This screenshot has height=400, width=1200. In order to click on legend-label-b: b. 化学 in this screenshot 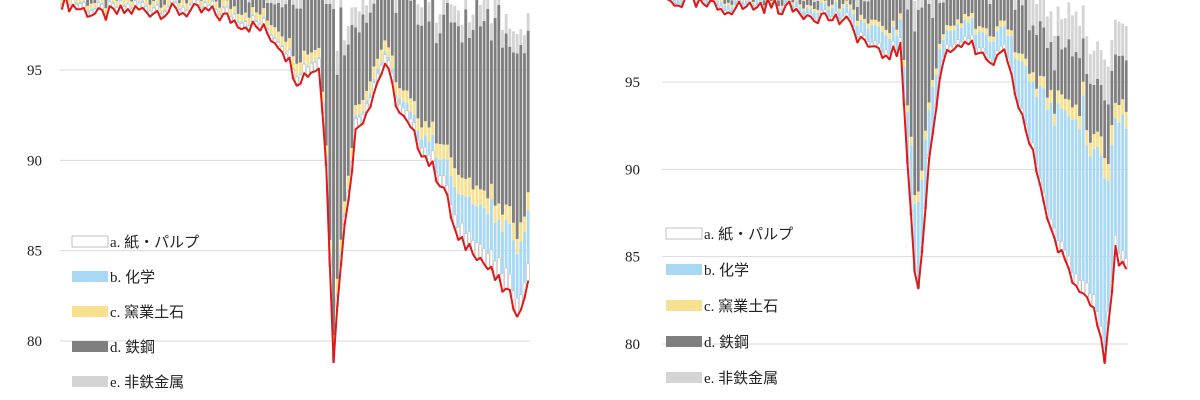, I will do `click(132, 277)`.